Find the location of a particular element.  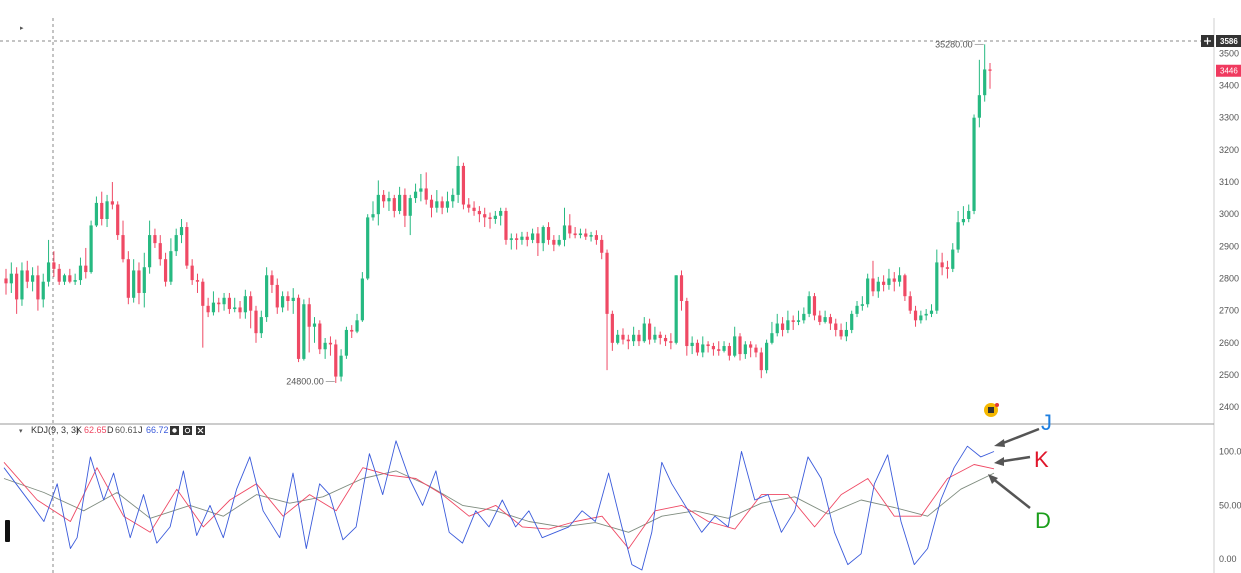

d-label: D is located at coordinates (110, 430).